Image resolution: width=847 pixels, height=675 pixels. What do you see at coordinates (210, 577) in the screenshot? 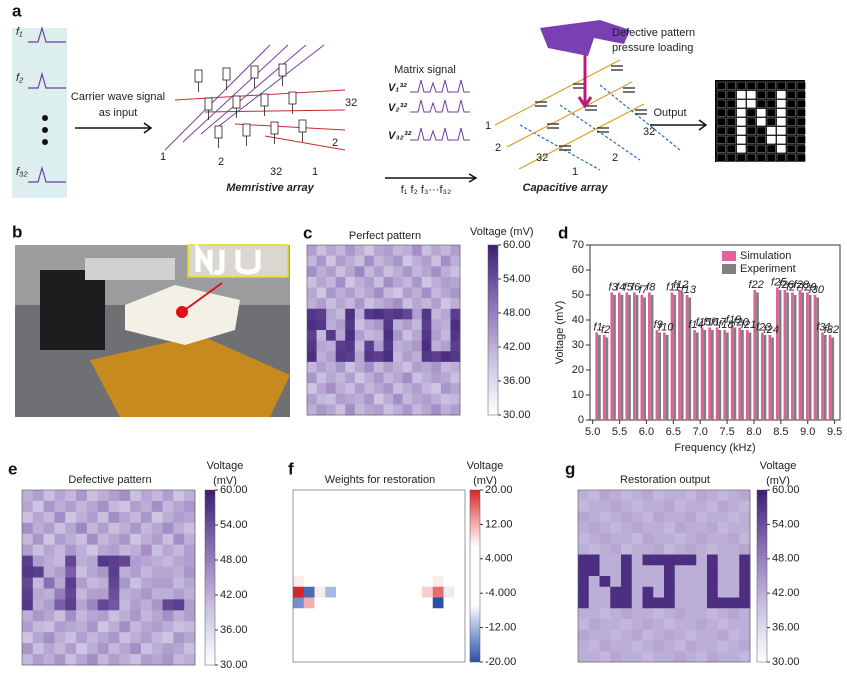
I see `colorbar` at bounding box center [210, 577].